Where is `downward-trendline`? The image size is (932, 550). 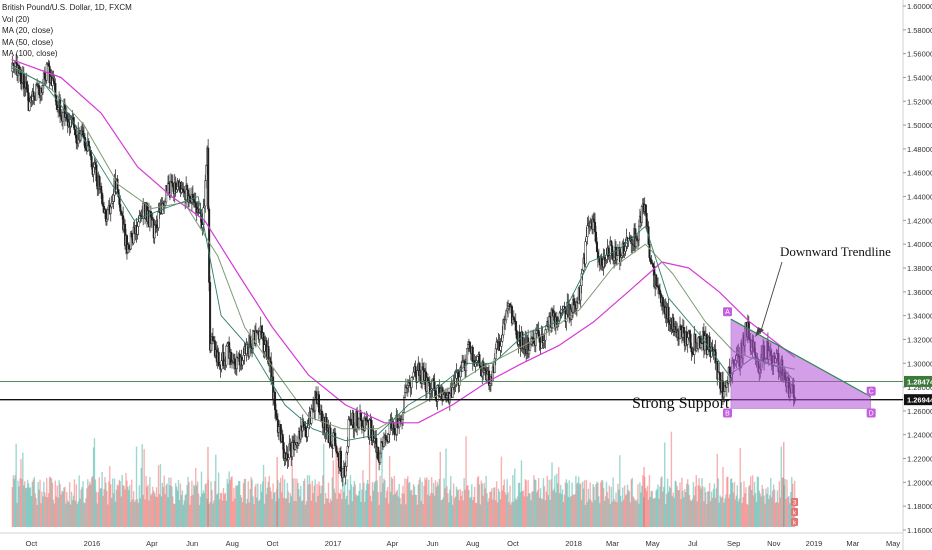
downward-trendline is located at coordinates (800, 358).